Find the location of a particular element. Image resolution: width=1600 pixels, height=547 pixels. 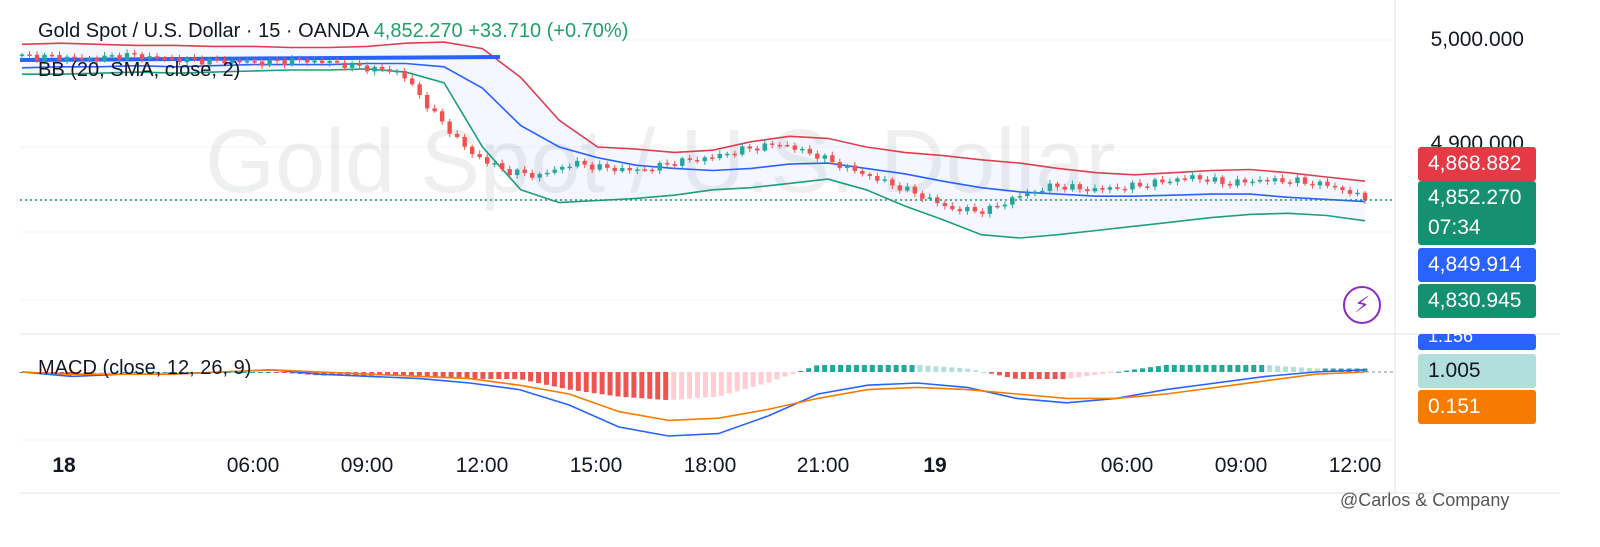

time-label-1200: 12:00 is located at coordinates (482, 465).